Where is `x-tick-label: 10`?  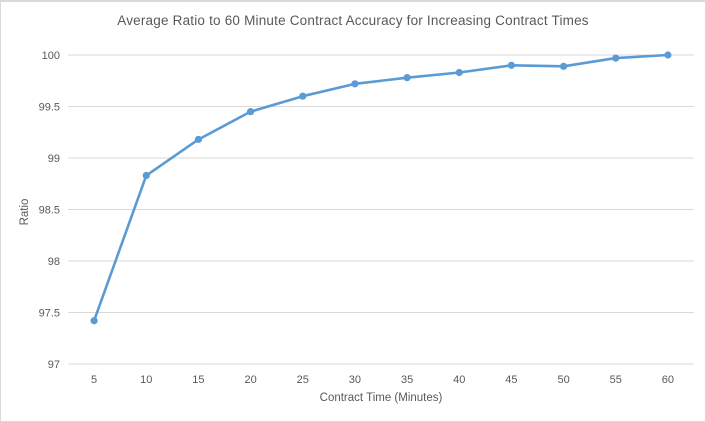
x-tick-label: 10 is located at coordinates (146, 380).